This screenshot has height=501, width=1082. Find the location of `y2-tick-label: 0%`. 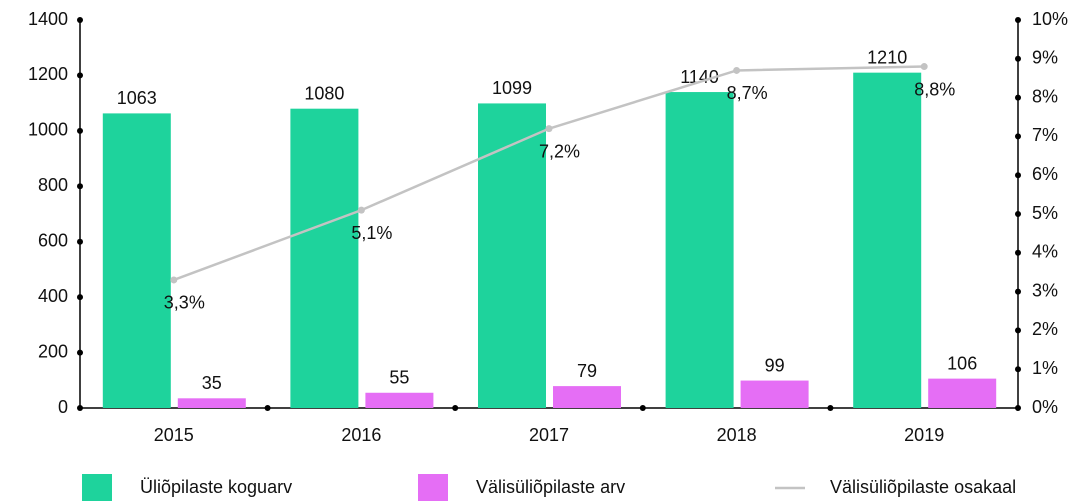

y2-tick-label: 0% is located at coordinates (1045, 407).